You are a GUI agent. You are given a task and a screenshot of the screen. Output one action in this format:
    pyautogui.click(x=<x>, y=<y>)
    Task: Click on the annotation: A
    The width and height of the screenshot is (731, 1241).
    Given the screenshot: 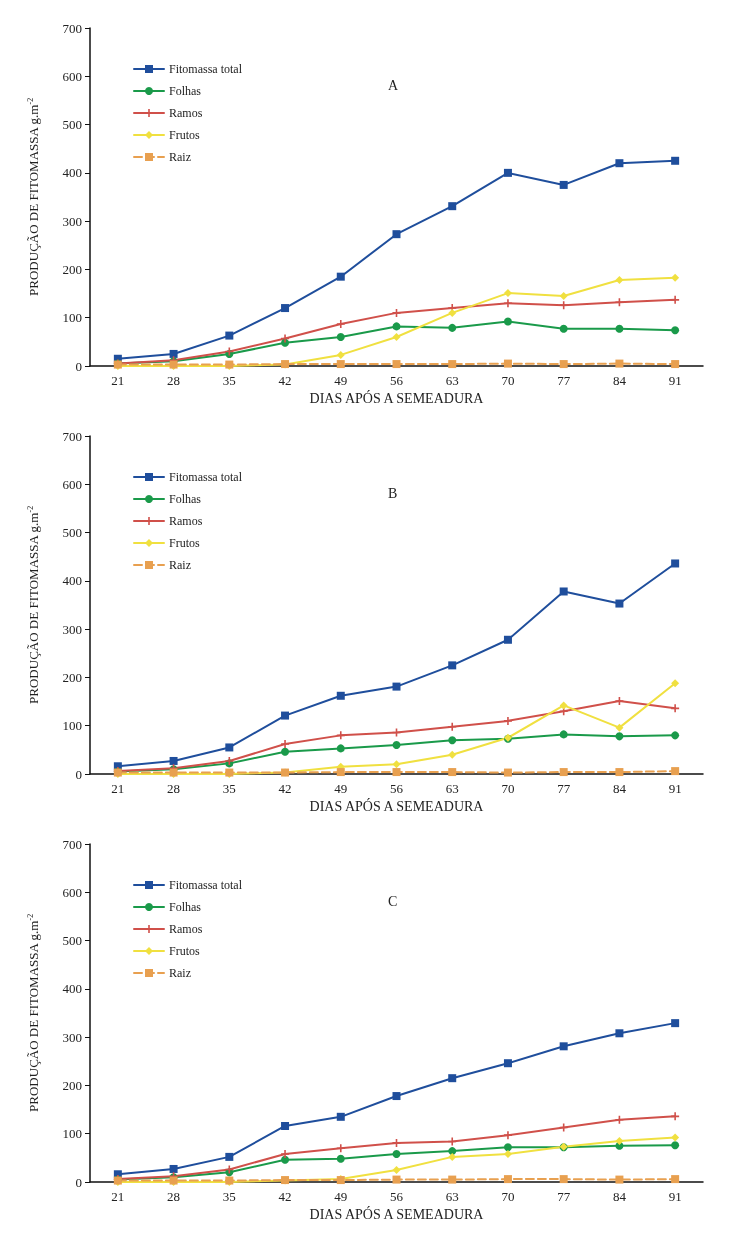 What is the action you would take?
    pyautogui.click(x=393, y=85)
    